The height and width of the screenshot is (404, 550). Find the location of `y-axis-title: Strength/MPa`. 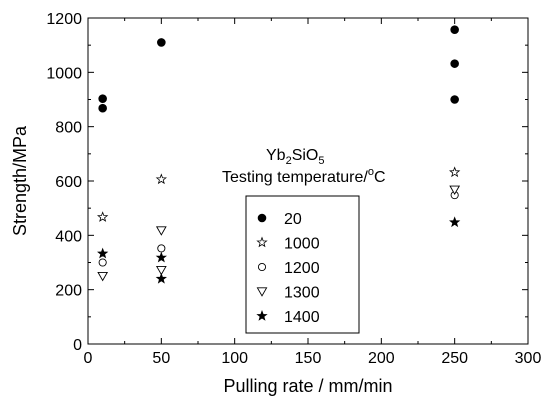

y-axis-title: Strength/MPa is located at coordinates (20, 180).